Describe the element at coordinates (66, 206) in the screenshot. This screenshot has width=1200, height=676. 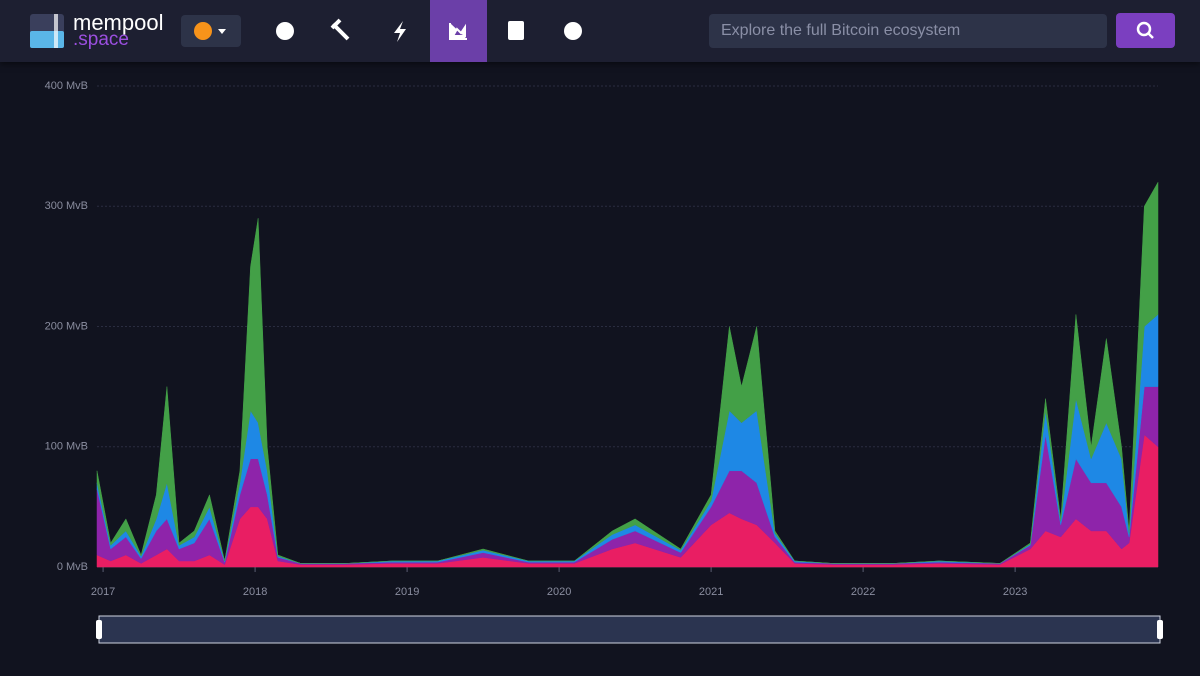
I see `y-tick-label: 300 MvB` at that location.